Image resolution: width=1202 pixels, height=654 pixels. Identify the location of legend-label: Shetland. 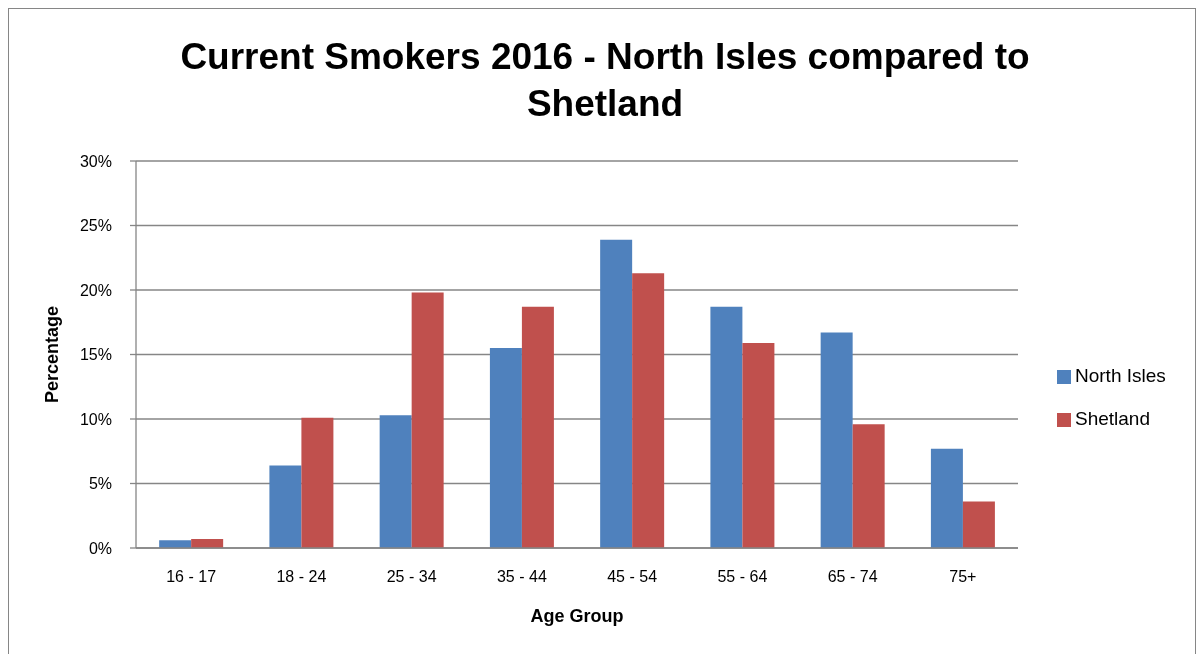
(1113, 418).